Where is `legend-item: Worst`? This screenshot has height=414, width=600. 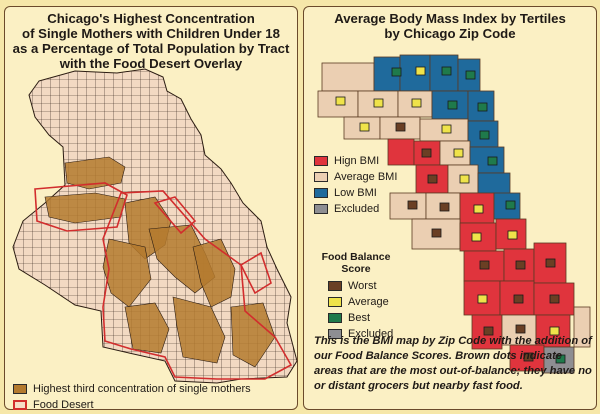 legend-item: Worst is located at coordinates (362, 286).